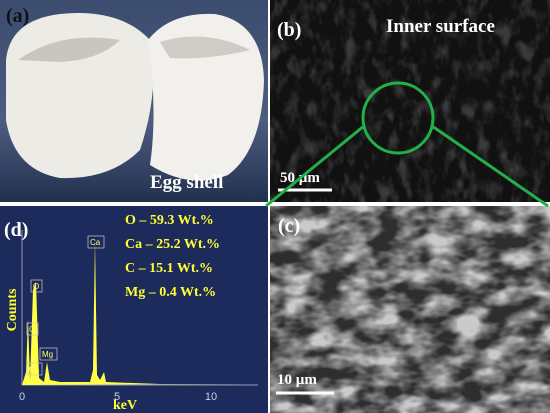 The image size is (550, 413). I want to click on peak-label: Mg, so click(47, 354).